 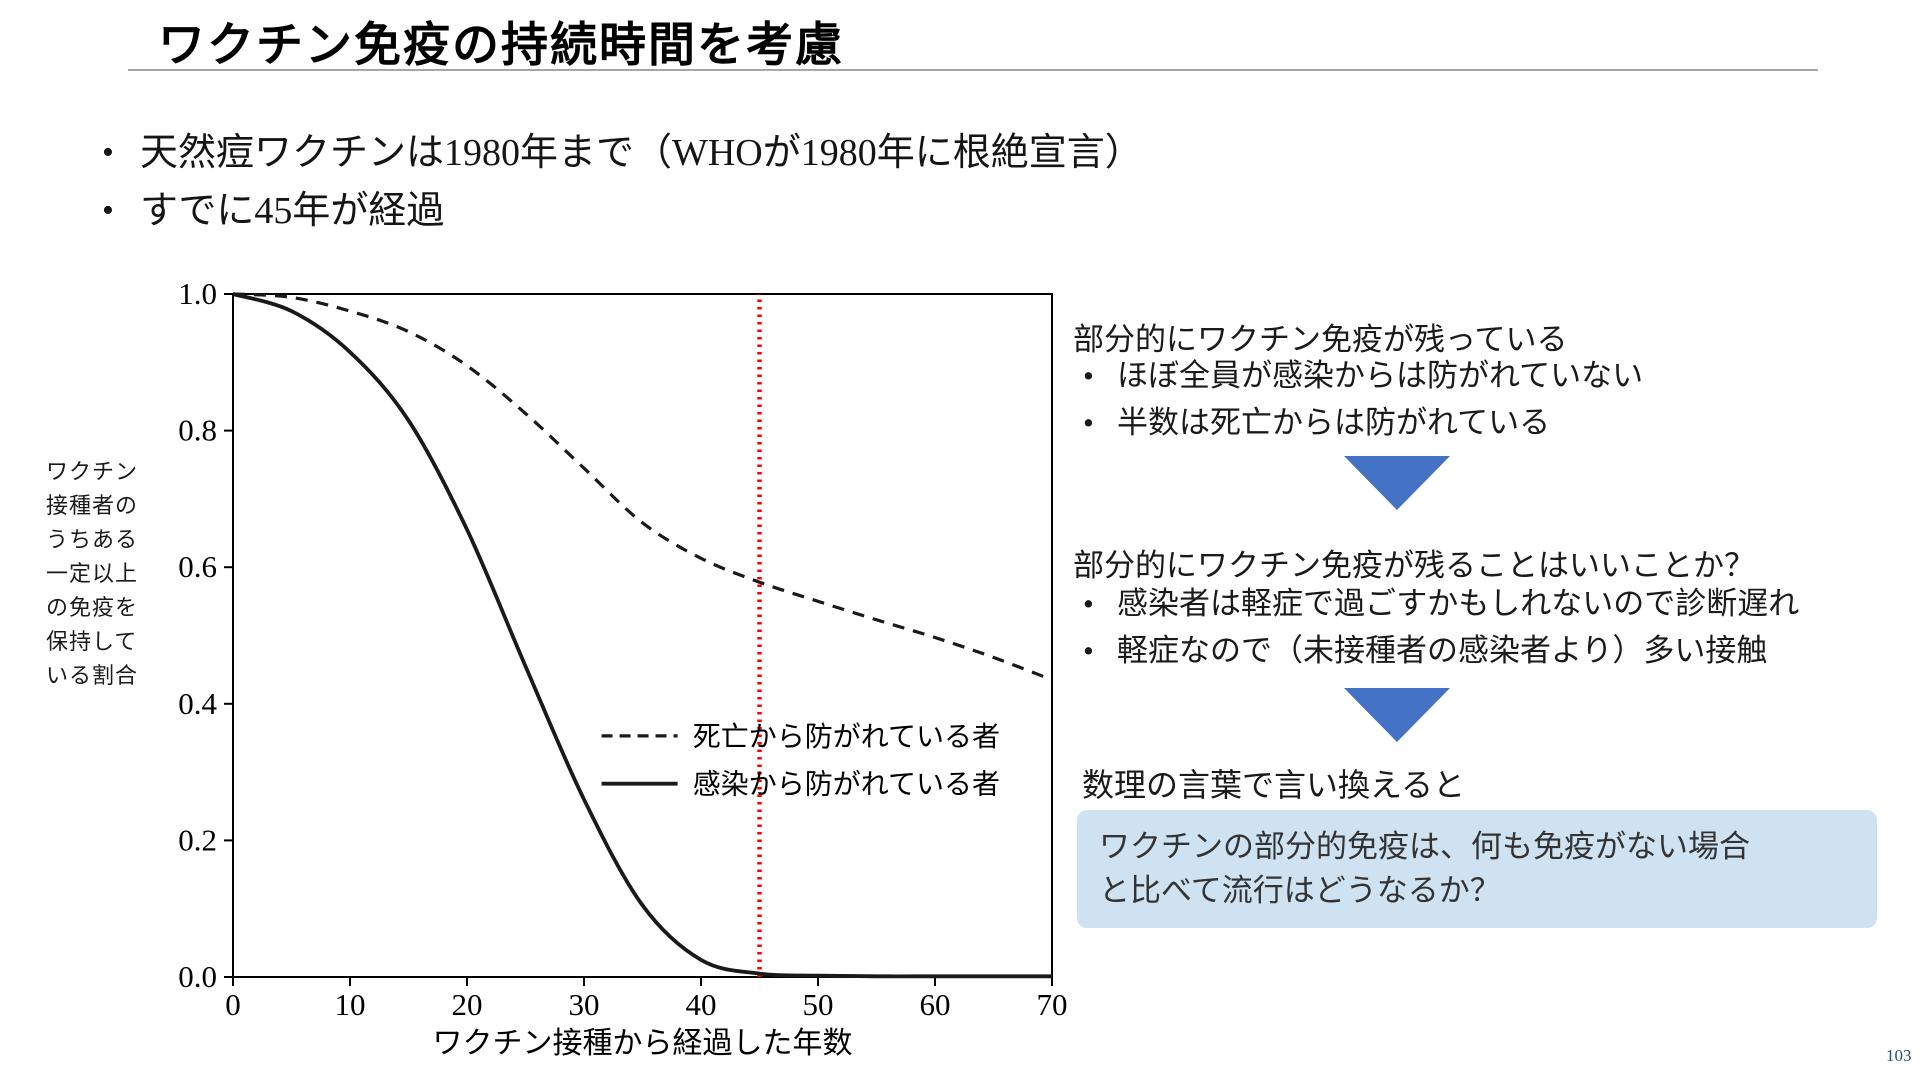 I want to click on x-tick-label: 40, so click(x=701, y=1004).